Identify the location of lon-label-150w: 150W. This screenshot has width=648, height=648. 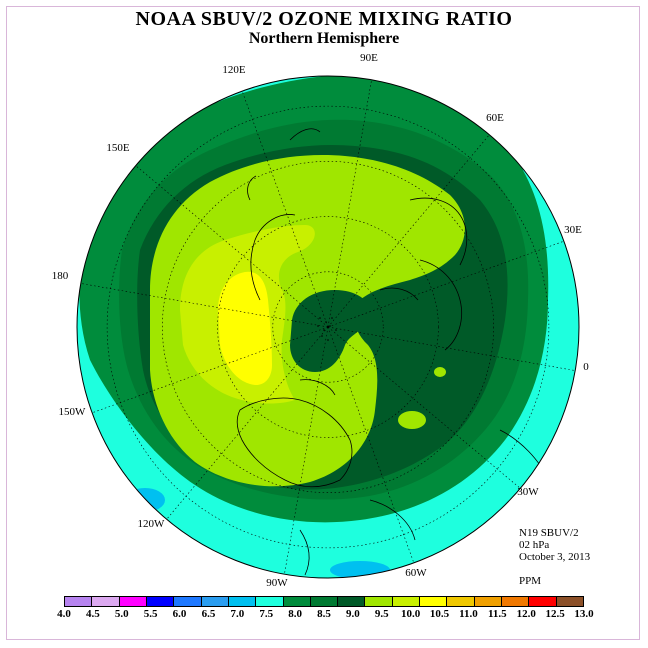
(73, 412).